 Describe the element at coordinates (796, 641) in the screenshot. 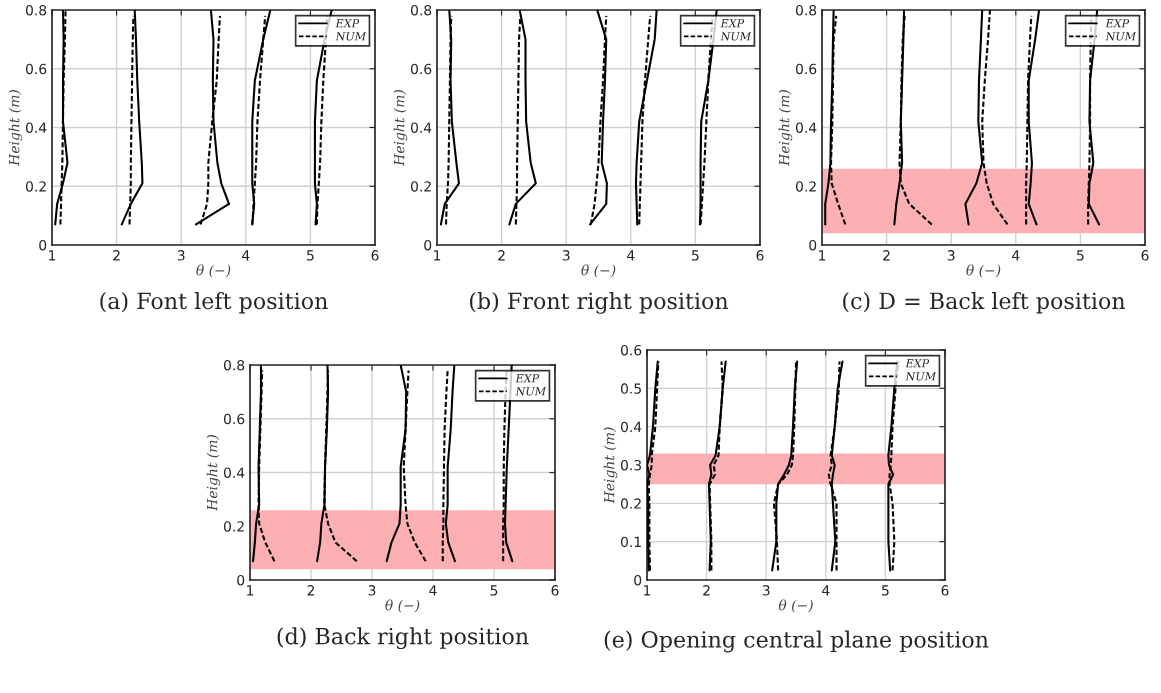

I see `text: (e) Opening central plane position` at that location.